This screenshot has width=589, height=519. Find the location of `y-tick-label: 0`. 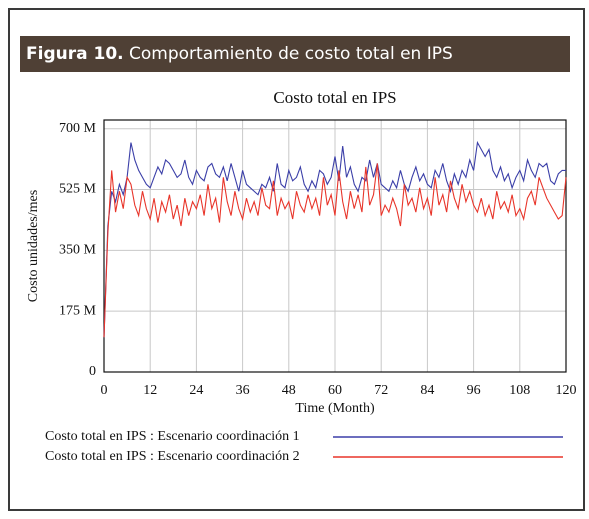

y-tick-label: 0 is located at coordinates (92, 371).